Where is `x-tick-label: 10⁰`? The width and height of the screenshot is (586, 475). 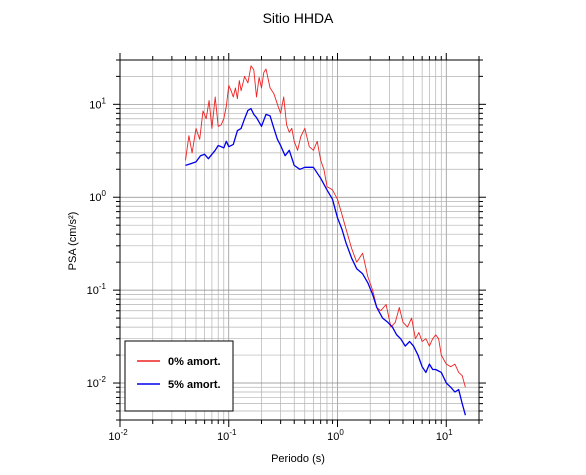 x-tick-label: 10⁰ is located at coordinates (335, 435).